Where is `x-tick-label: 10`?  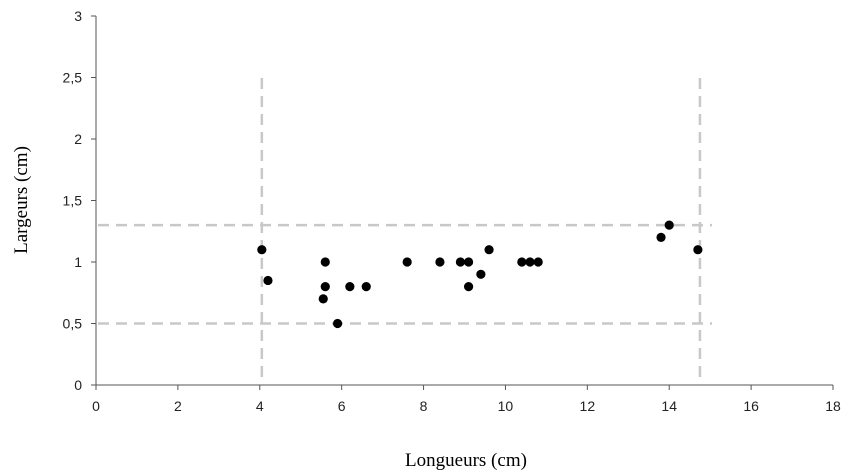
x-tick-label: 10 is located at coordinates (506, 406).